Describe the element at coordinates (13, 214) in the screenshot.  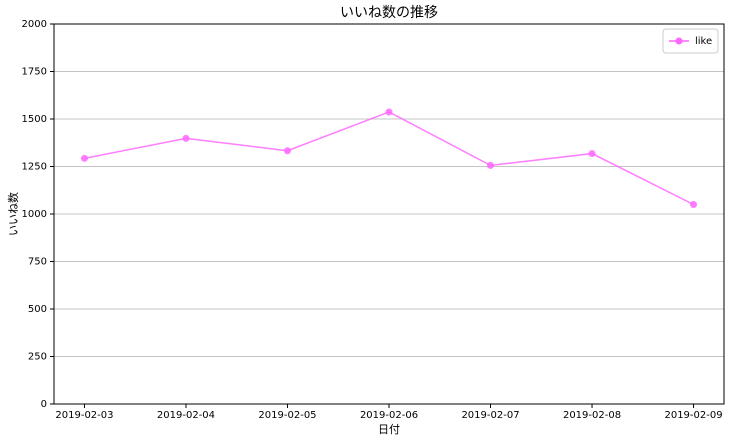
I see `y-axis-label: いいね数` at that location.